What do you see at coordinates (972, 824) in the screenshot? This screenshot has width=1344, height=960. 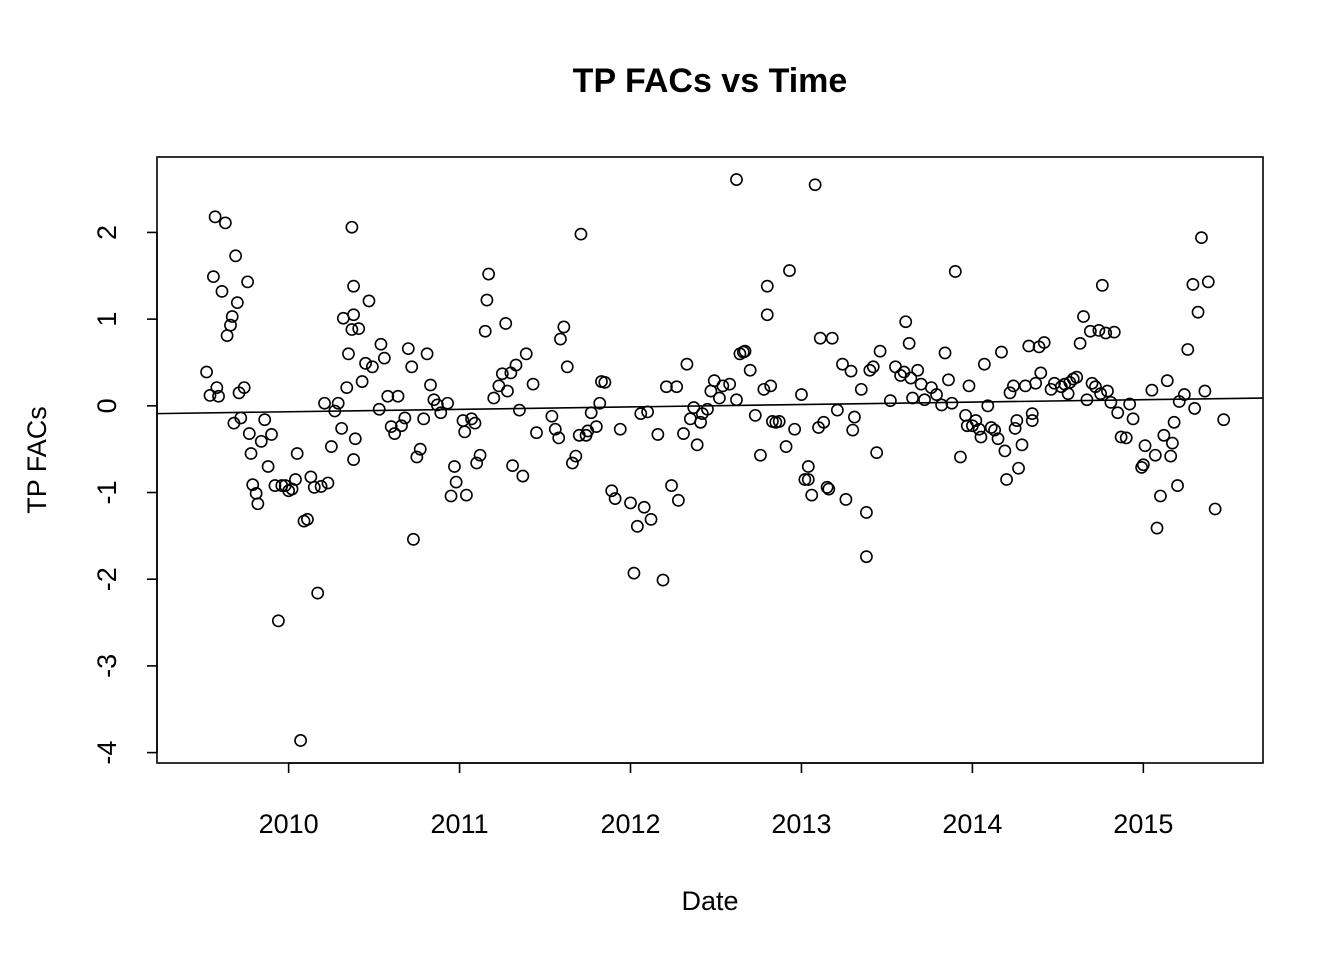 I see `x-tick-label: 2014` at bounding box center [972, 824].